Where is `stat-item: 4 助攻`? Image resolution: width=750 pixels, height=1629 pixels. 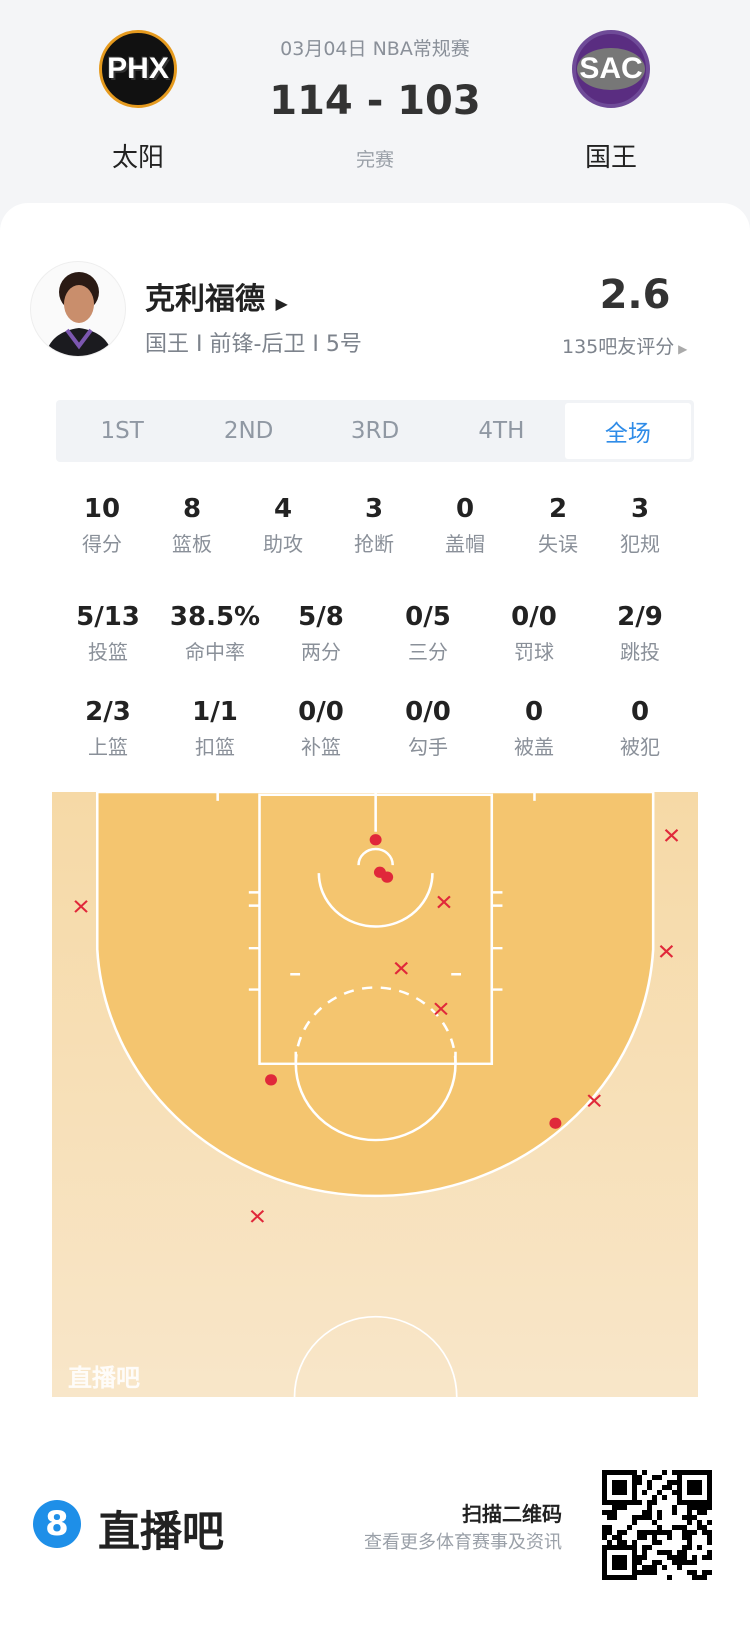 stat-item: 4 助攻 is located at coordinates (283, 526).